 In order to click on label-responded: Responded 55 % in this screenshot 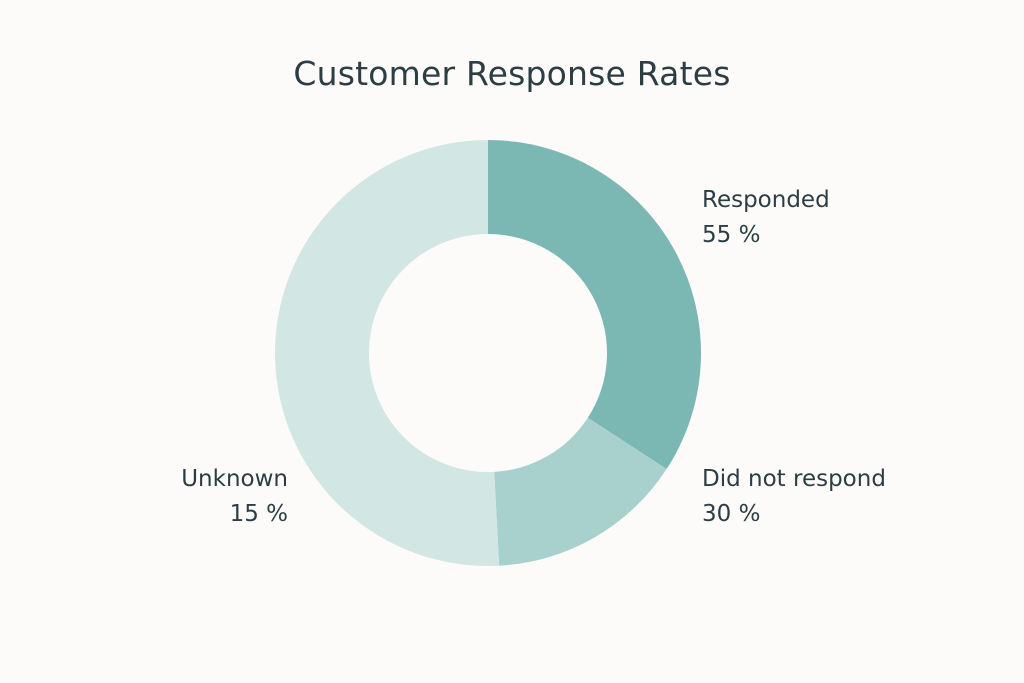, I will do `click(766, 218)`.